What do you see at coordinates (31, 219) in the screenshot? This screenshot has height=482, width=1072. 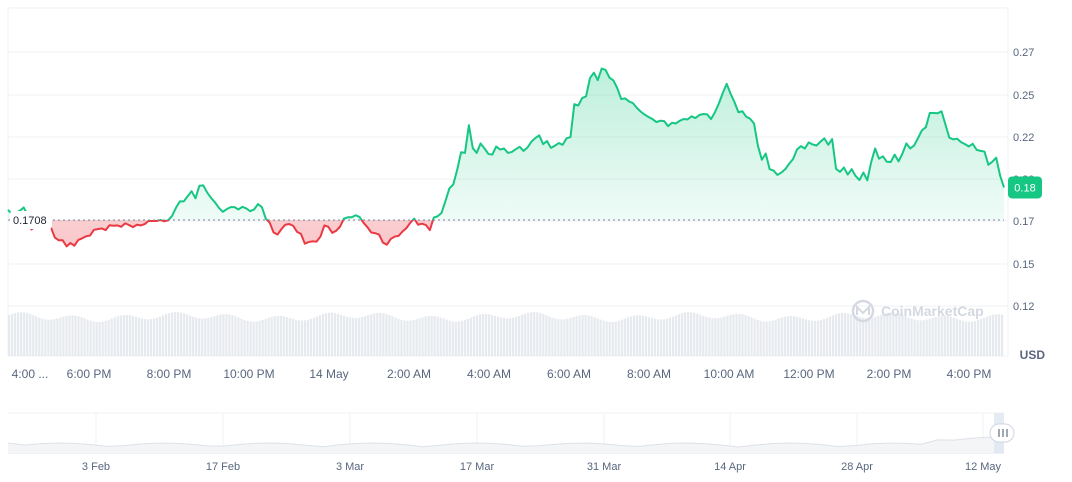 I see `baseline-label-box` at bounding box center [31, 219].